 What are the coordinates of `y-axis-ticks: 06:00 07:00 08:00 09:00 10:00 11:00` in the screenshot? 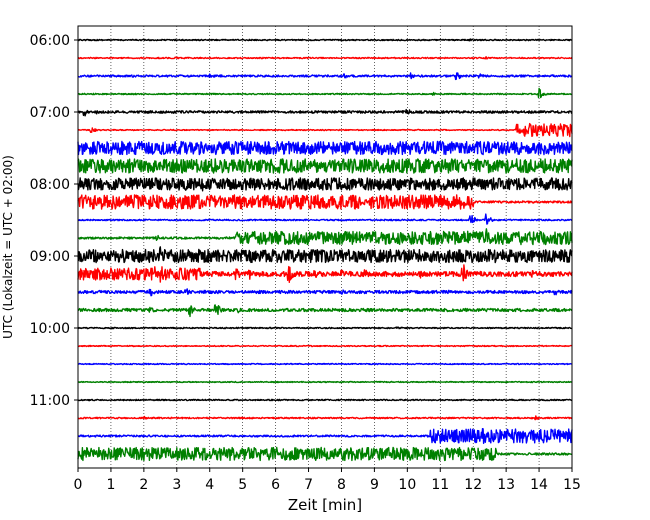 It's located at (54, 221).